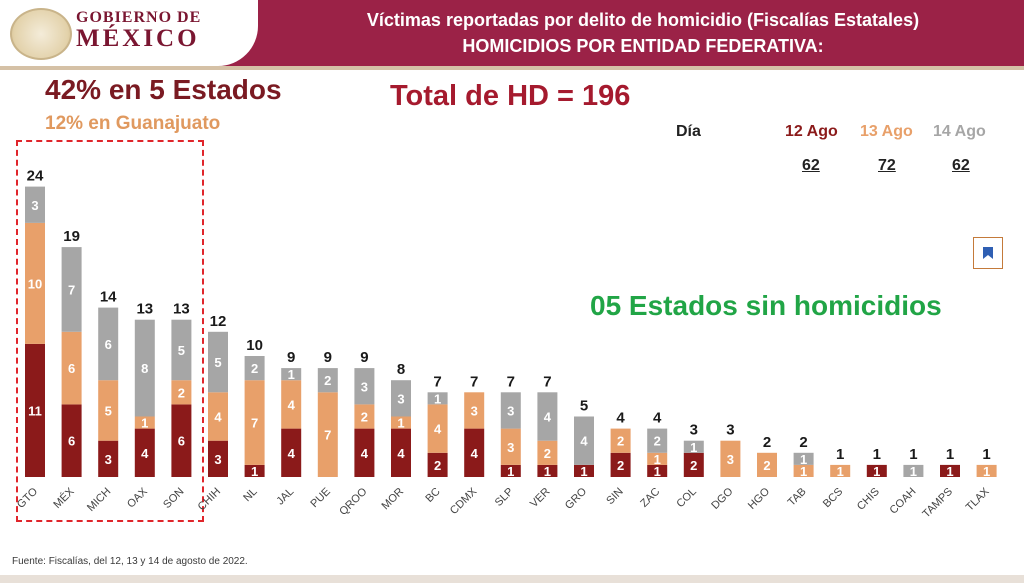  What do you see at coordinates (138, 38) in the screenshot?
I see `logo-text-line2: MÉXICO` at bounding box center [138, 38].